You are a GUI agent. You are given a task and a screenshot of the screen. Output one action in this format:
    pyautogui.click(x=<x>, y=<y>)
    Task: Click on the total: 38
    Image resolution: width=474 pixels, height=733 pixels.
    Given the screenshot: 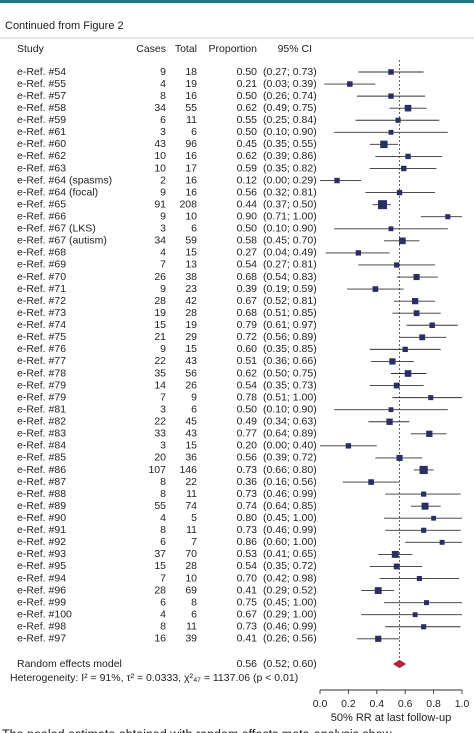 What is the action you would take?
    pyautogui.click(x=191, y=277)
    